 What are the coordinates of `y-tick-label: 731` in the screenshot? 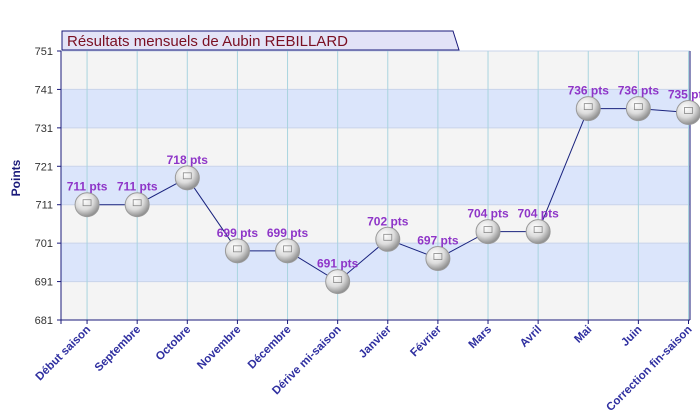 It's located at (44, 129).